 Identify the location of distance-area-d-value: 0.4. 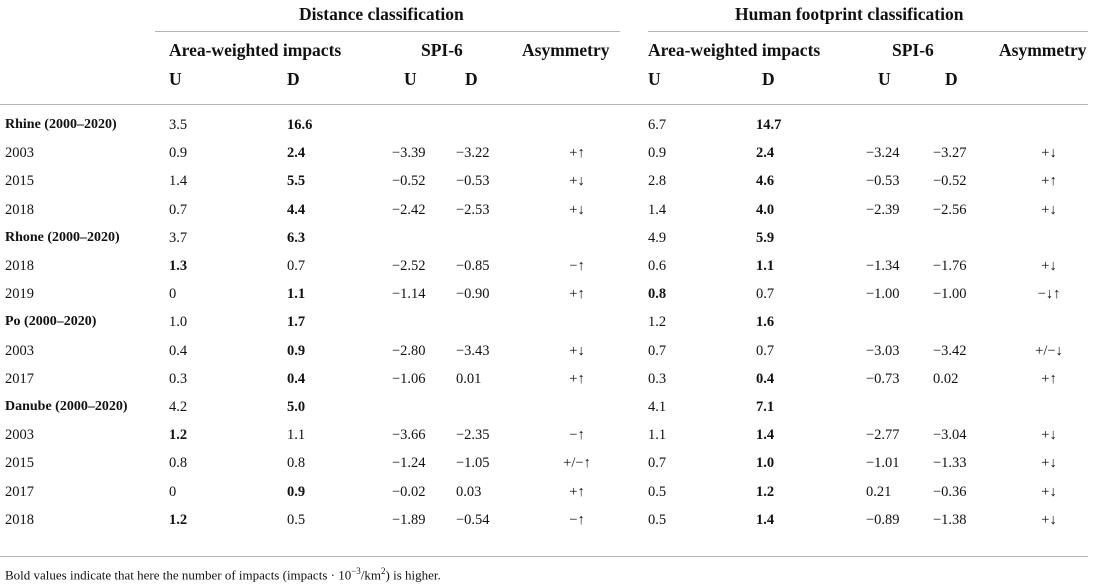
(296, 378).